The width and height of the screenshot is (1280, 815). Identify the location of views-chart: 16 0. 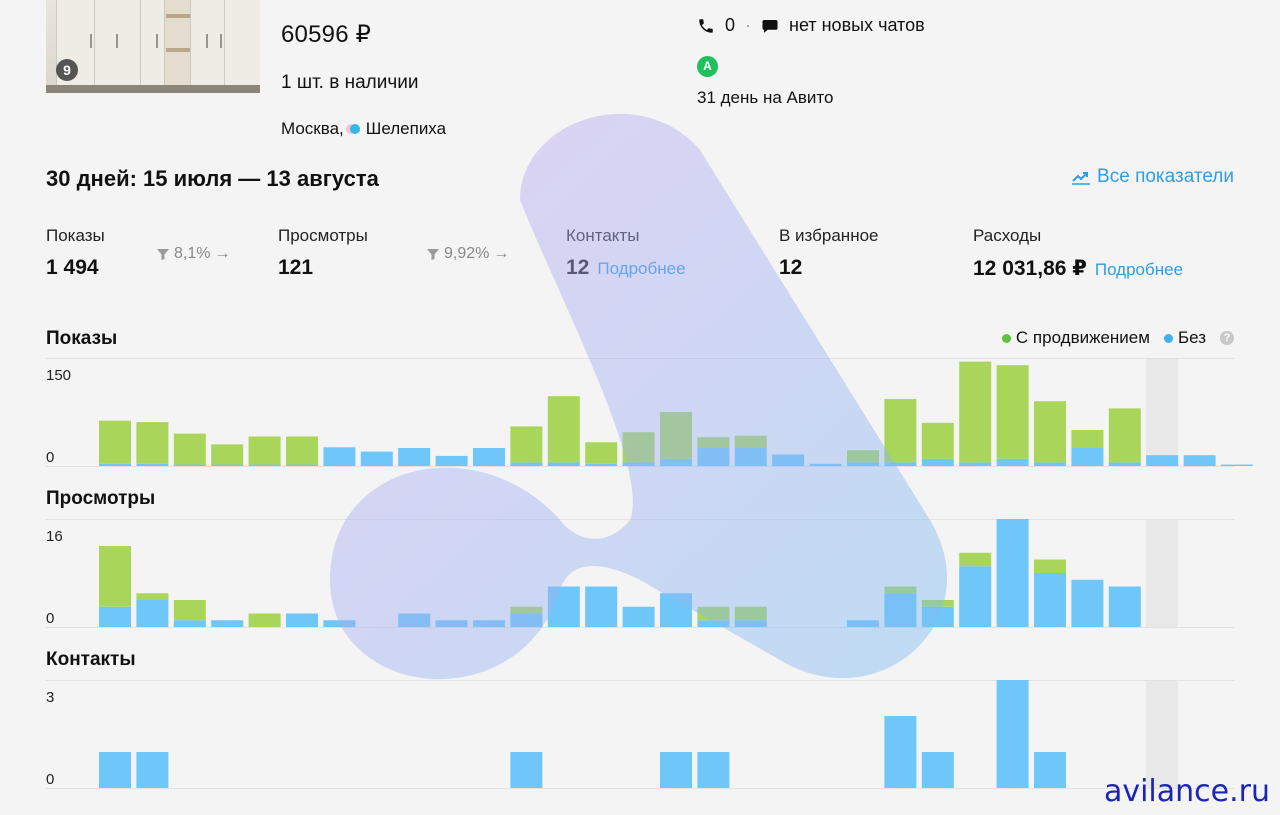
(640, 573).